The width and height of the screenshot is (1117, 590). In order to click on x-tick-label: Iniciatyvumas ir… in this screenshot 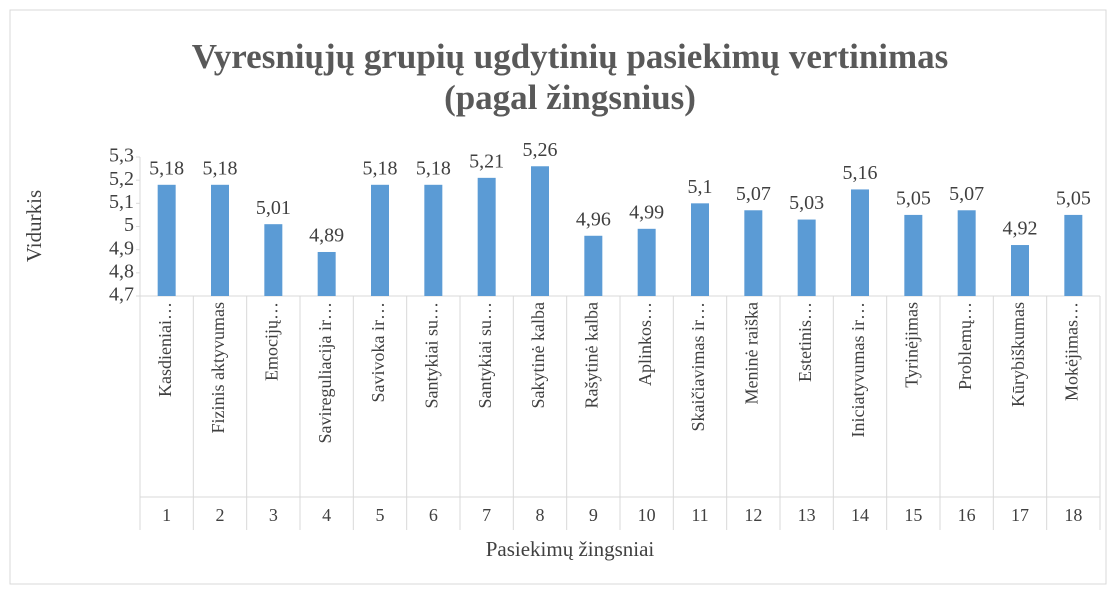, I will do `click(858, 369)`.